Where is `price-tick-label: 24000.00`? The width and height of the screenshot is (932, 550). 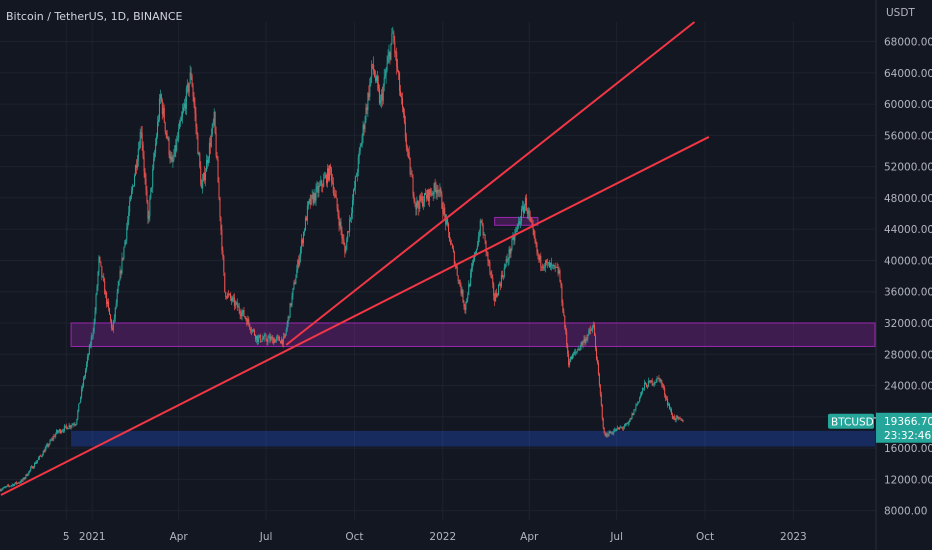
price-tick-label: 24000.00 is located at coordinates (908, 387).